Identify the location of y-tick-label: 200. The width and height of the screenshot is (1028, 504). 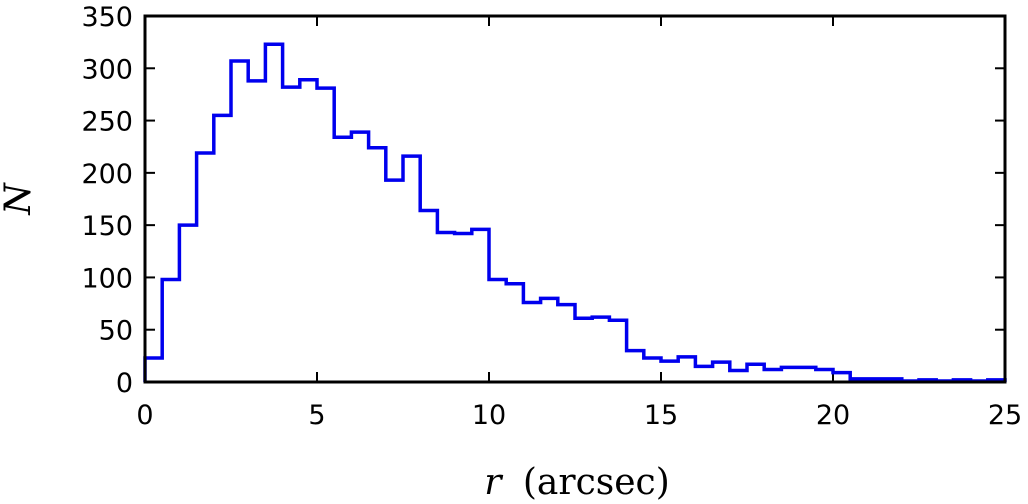
(107, 174).